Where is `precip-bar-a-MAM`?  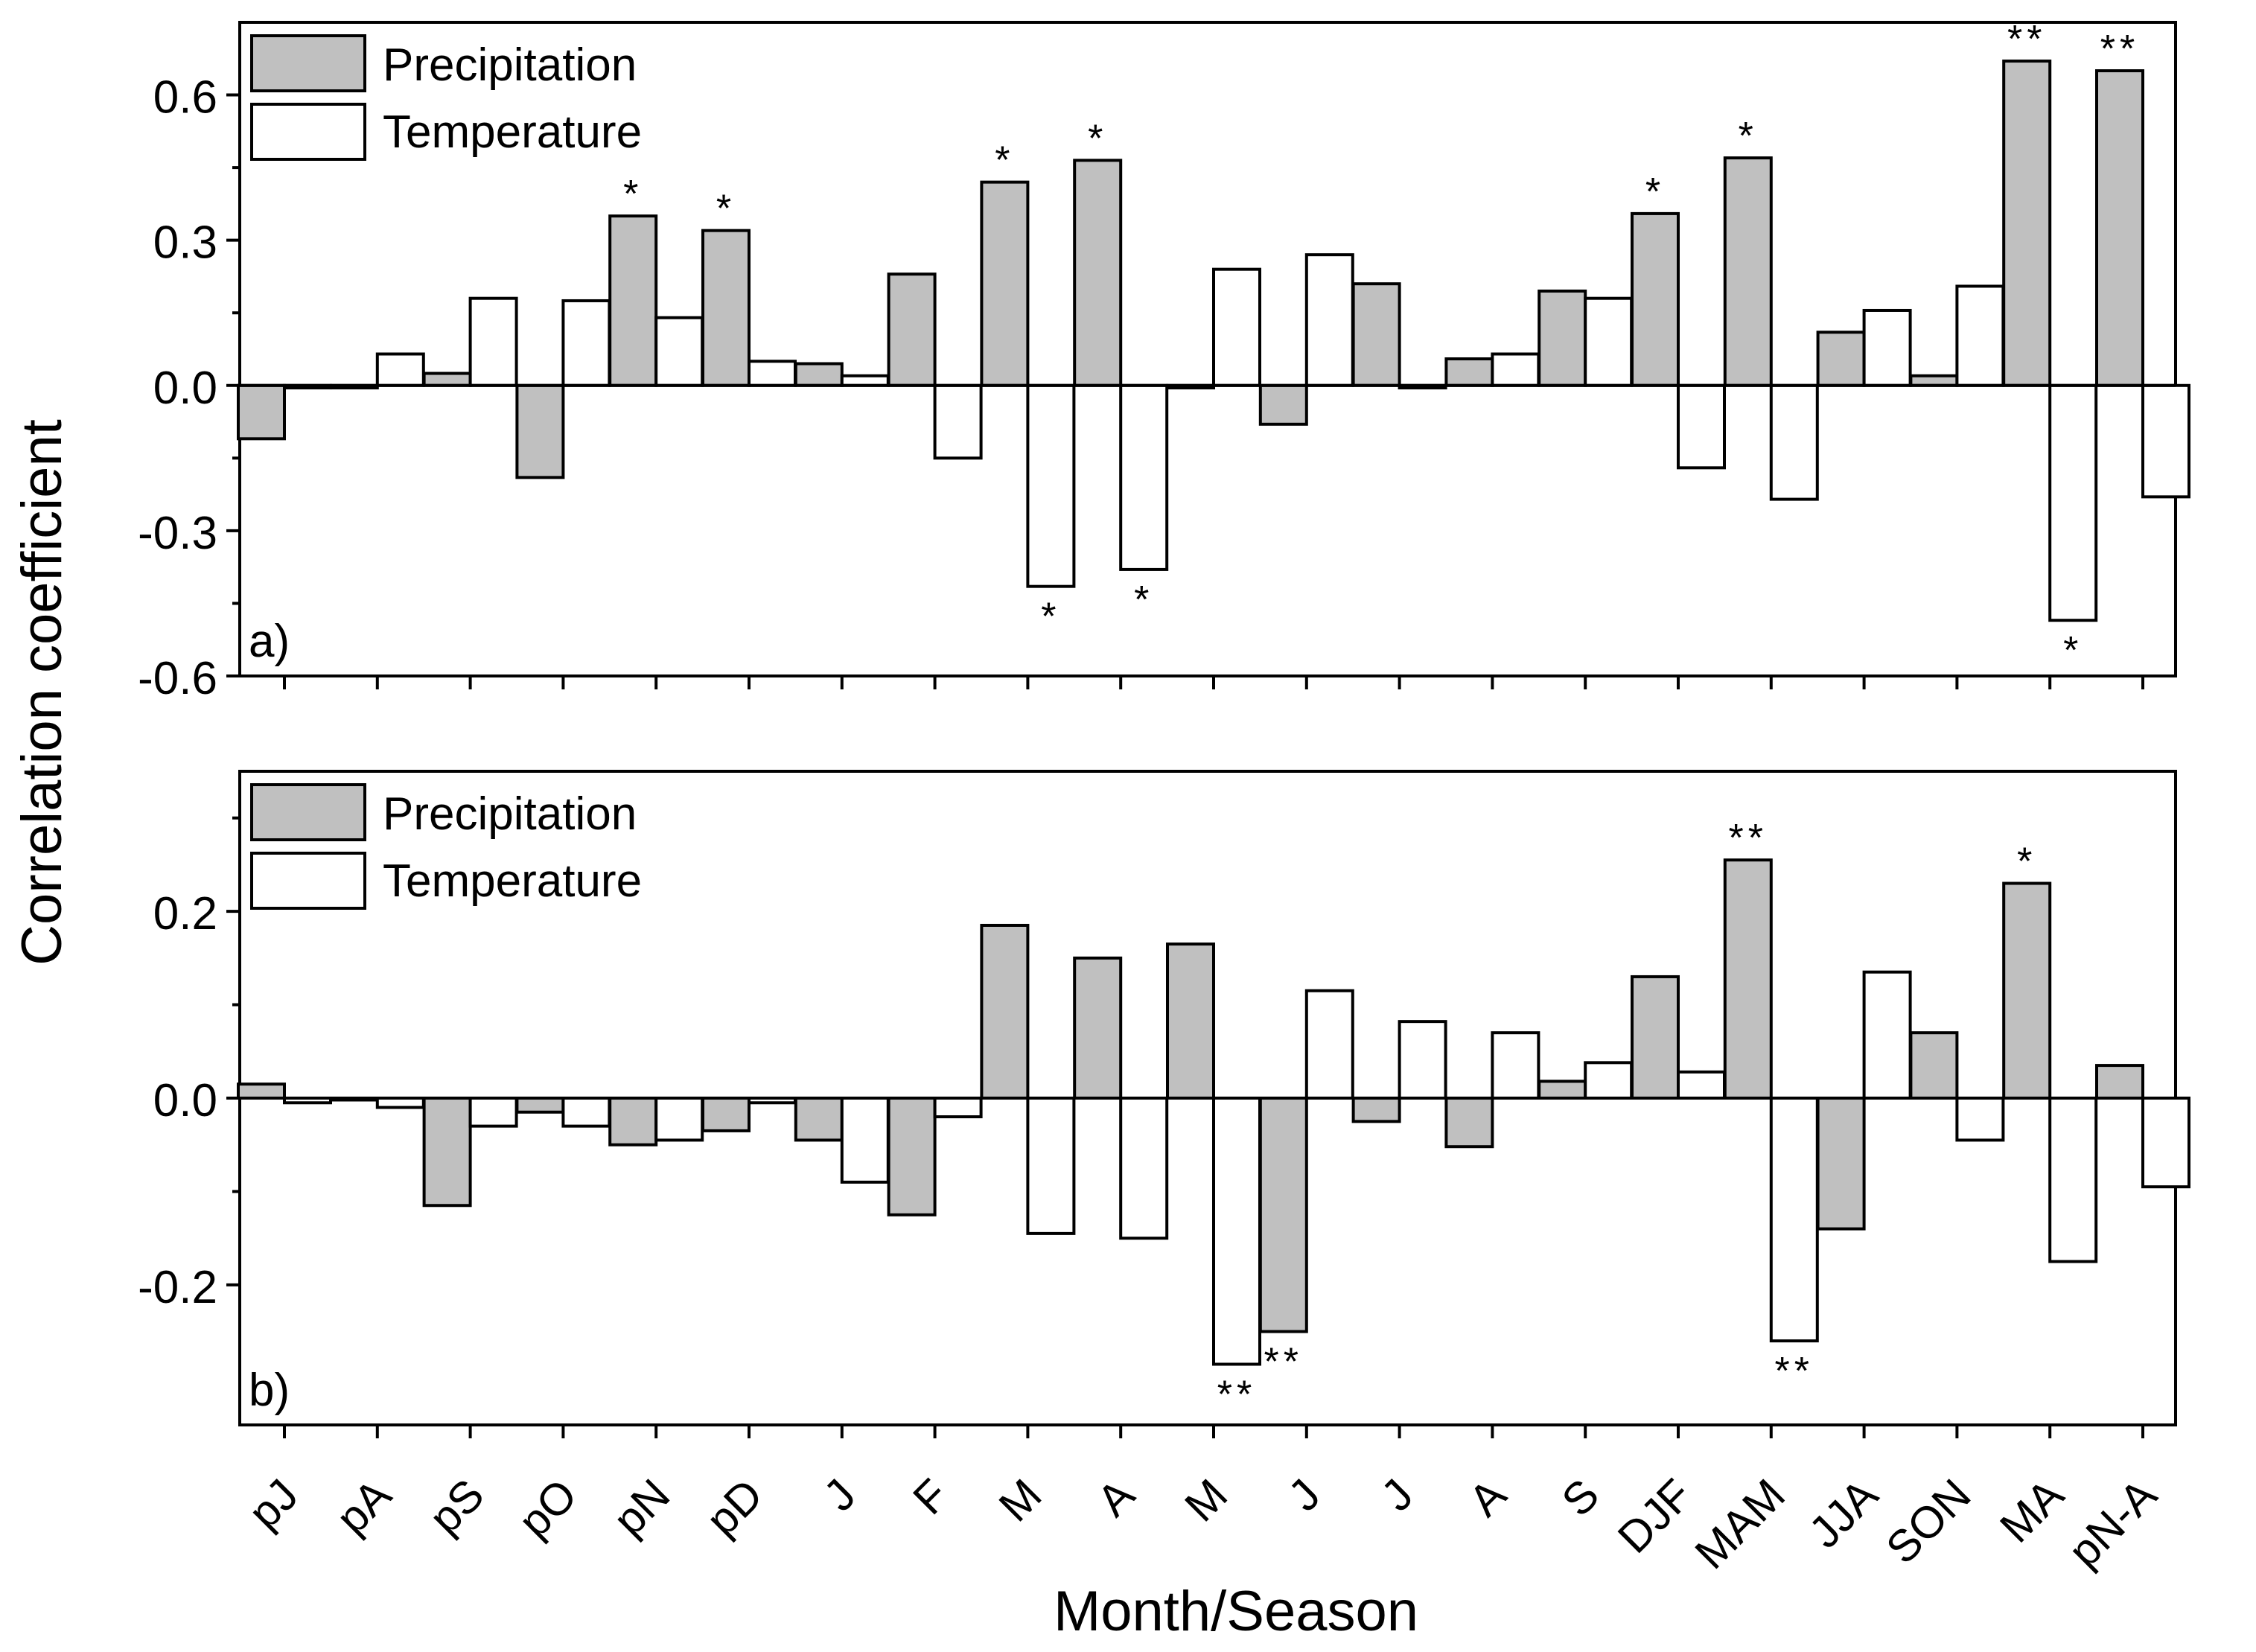 precip-bar-a-MAM is located at coordinates (1748, 271).